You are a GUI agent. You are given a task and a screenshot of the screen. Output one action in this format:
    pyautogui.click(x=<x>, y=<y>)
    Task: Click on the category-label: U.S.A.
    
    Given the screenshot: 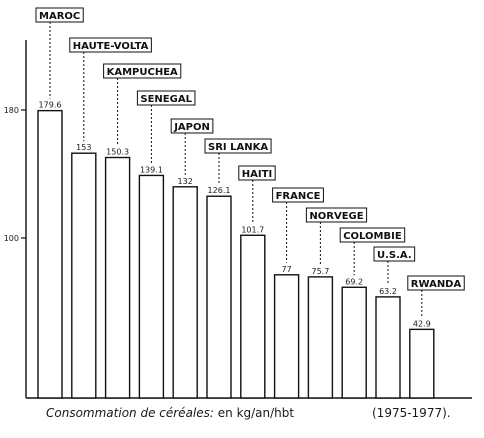 What is the action you would take?
    pyautogui.click(x=394, y=255)
    